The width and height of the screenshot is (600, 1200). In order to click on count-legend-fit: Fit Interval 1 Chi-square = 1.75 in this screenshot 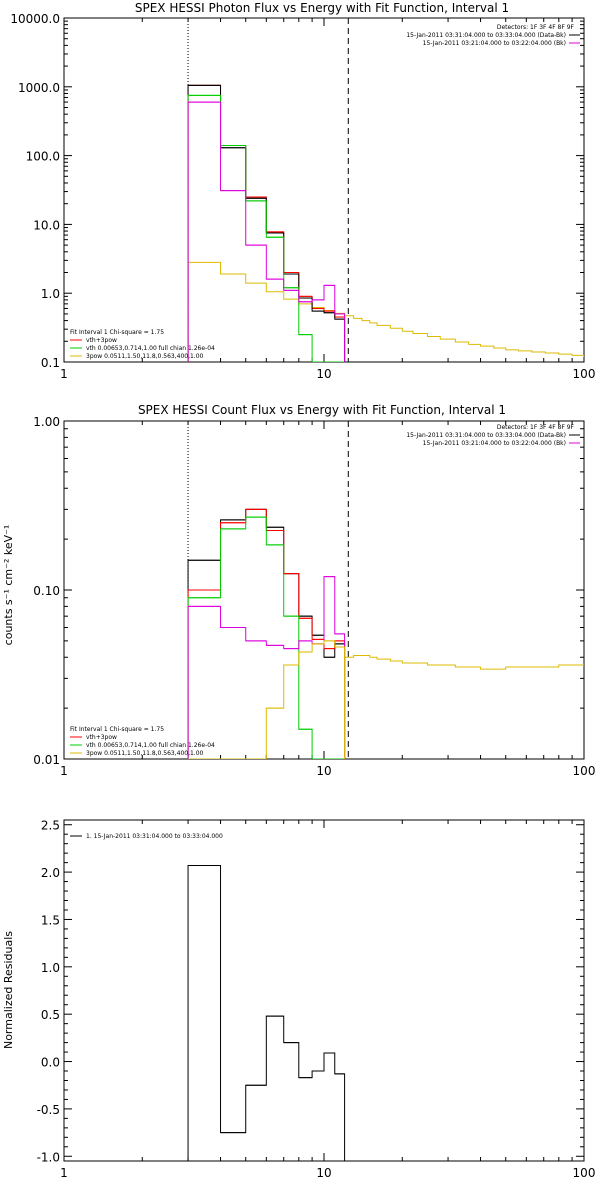, I will do `click(117, 729)`.